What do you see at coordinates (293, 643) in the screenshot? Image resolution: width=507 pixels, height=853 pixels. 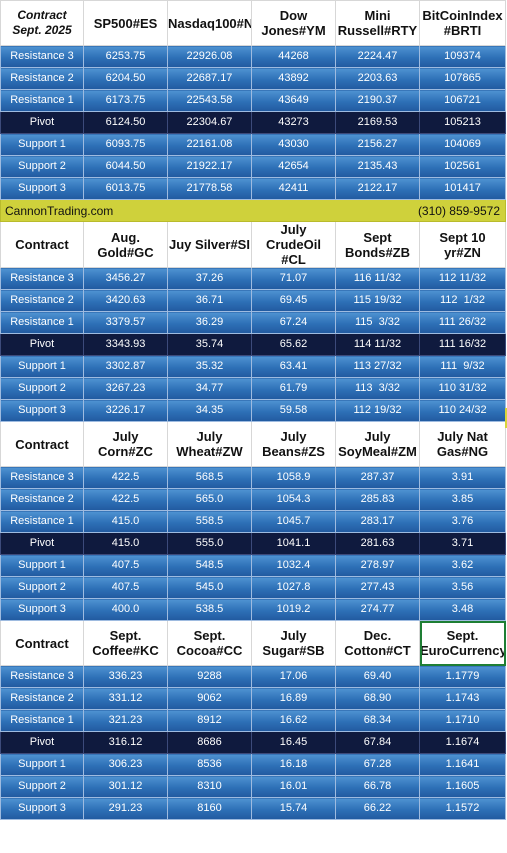 I see `instrument-header-cell: July Sugar#SB` at bounding box center [293, 643].